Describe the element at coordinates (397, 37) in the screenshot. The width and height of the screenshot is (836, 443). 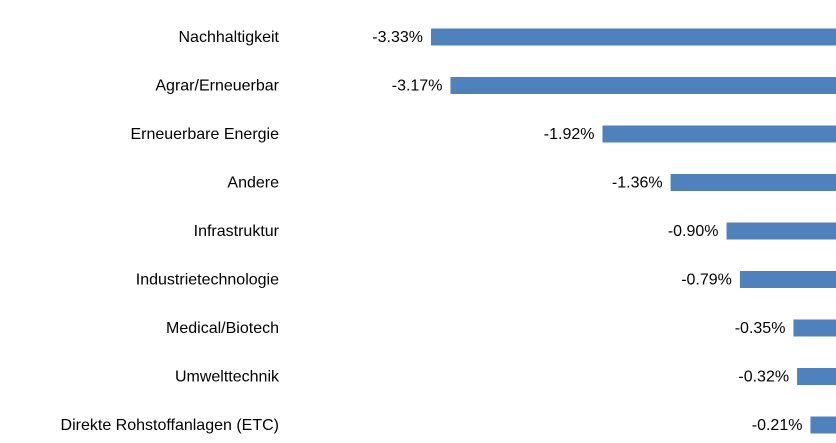
I see `value-label: -3.33%` at that location.